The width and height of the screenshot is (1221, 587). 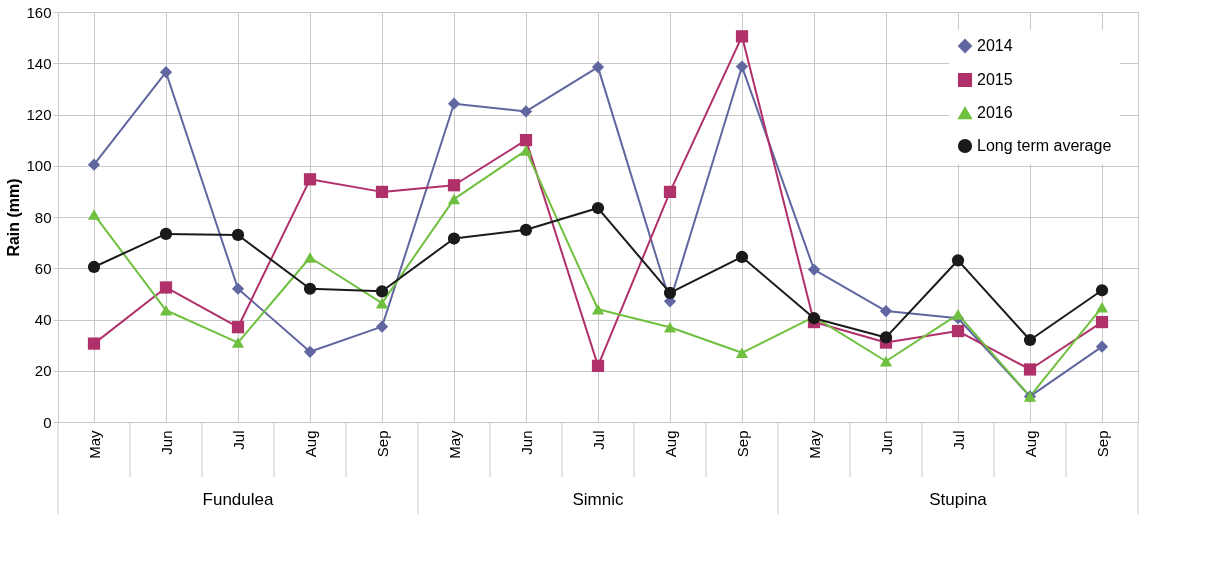 What do you see at coordinates (238, 499) in the screenshot?
I see `text: Fundulea` at bounding box center [238, 499].